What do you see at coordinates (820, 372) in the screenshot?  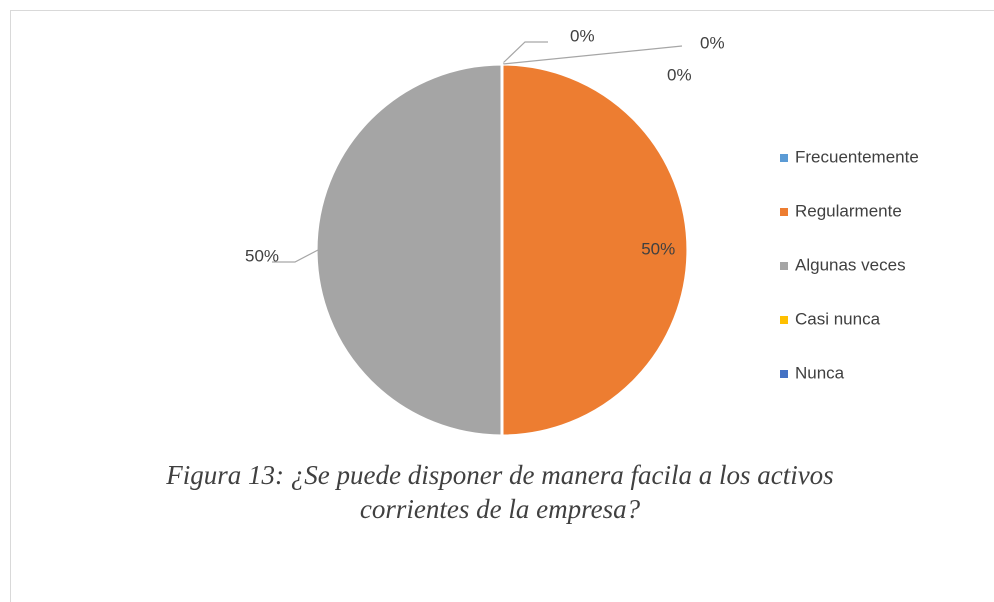 I see `legend-label: Nunca` at bounding box center [820, 372].